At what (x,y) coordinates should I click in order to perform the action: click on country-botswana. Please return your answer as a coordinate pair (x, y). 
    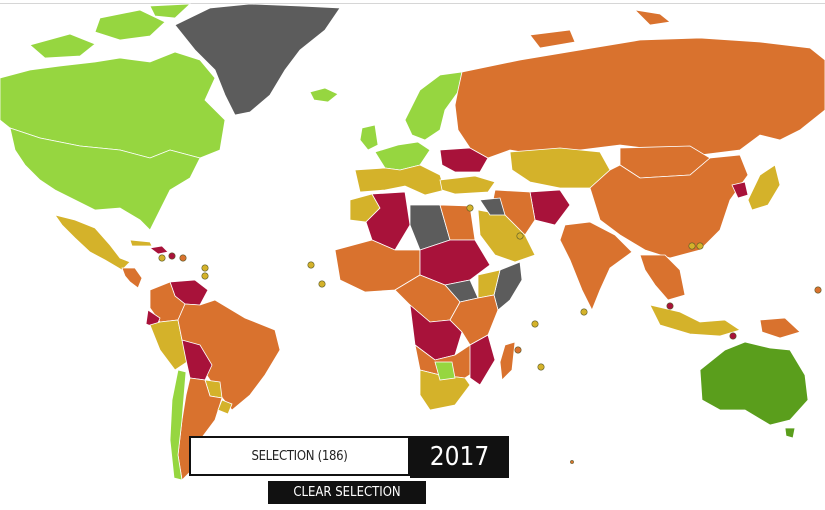
    Looking at the image, I should click on (445, 371).